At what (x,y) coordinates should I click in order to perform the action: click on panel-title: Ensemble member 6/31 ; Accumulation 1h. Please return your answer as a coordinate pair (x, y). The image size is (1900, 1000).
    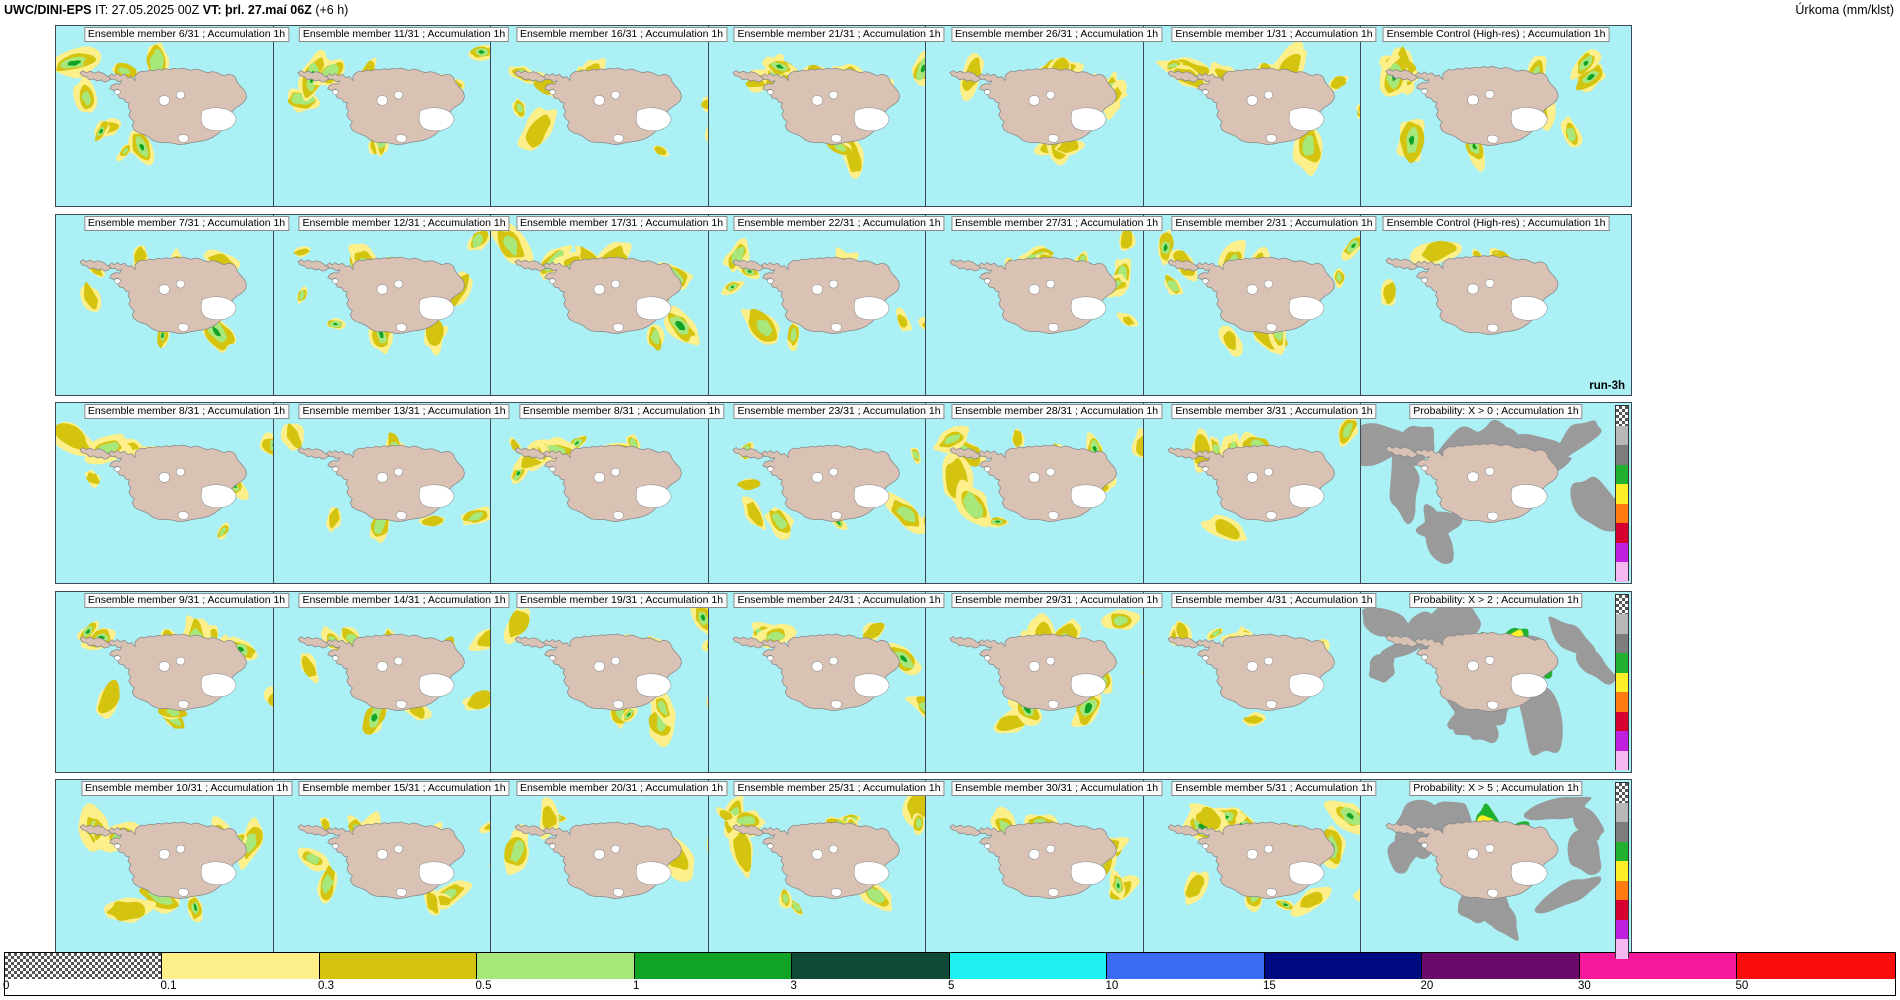
    Looking at the image, I should click on (186, 34).